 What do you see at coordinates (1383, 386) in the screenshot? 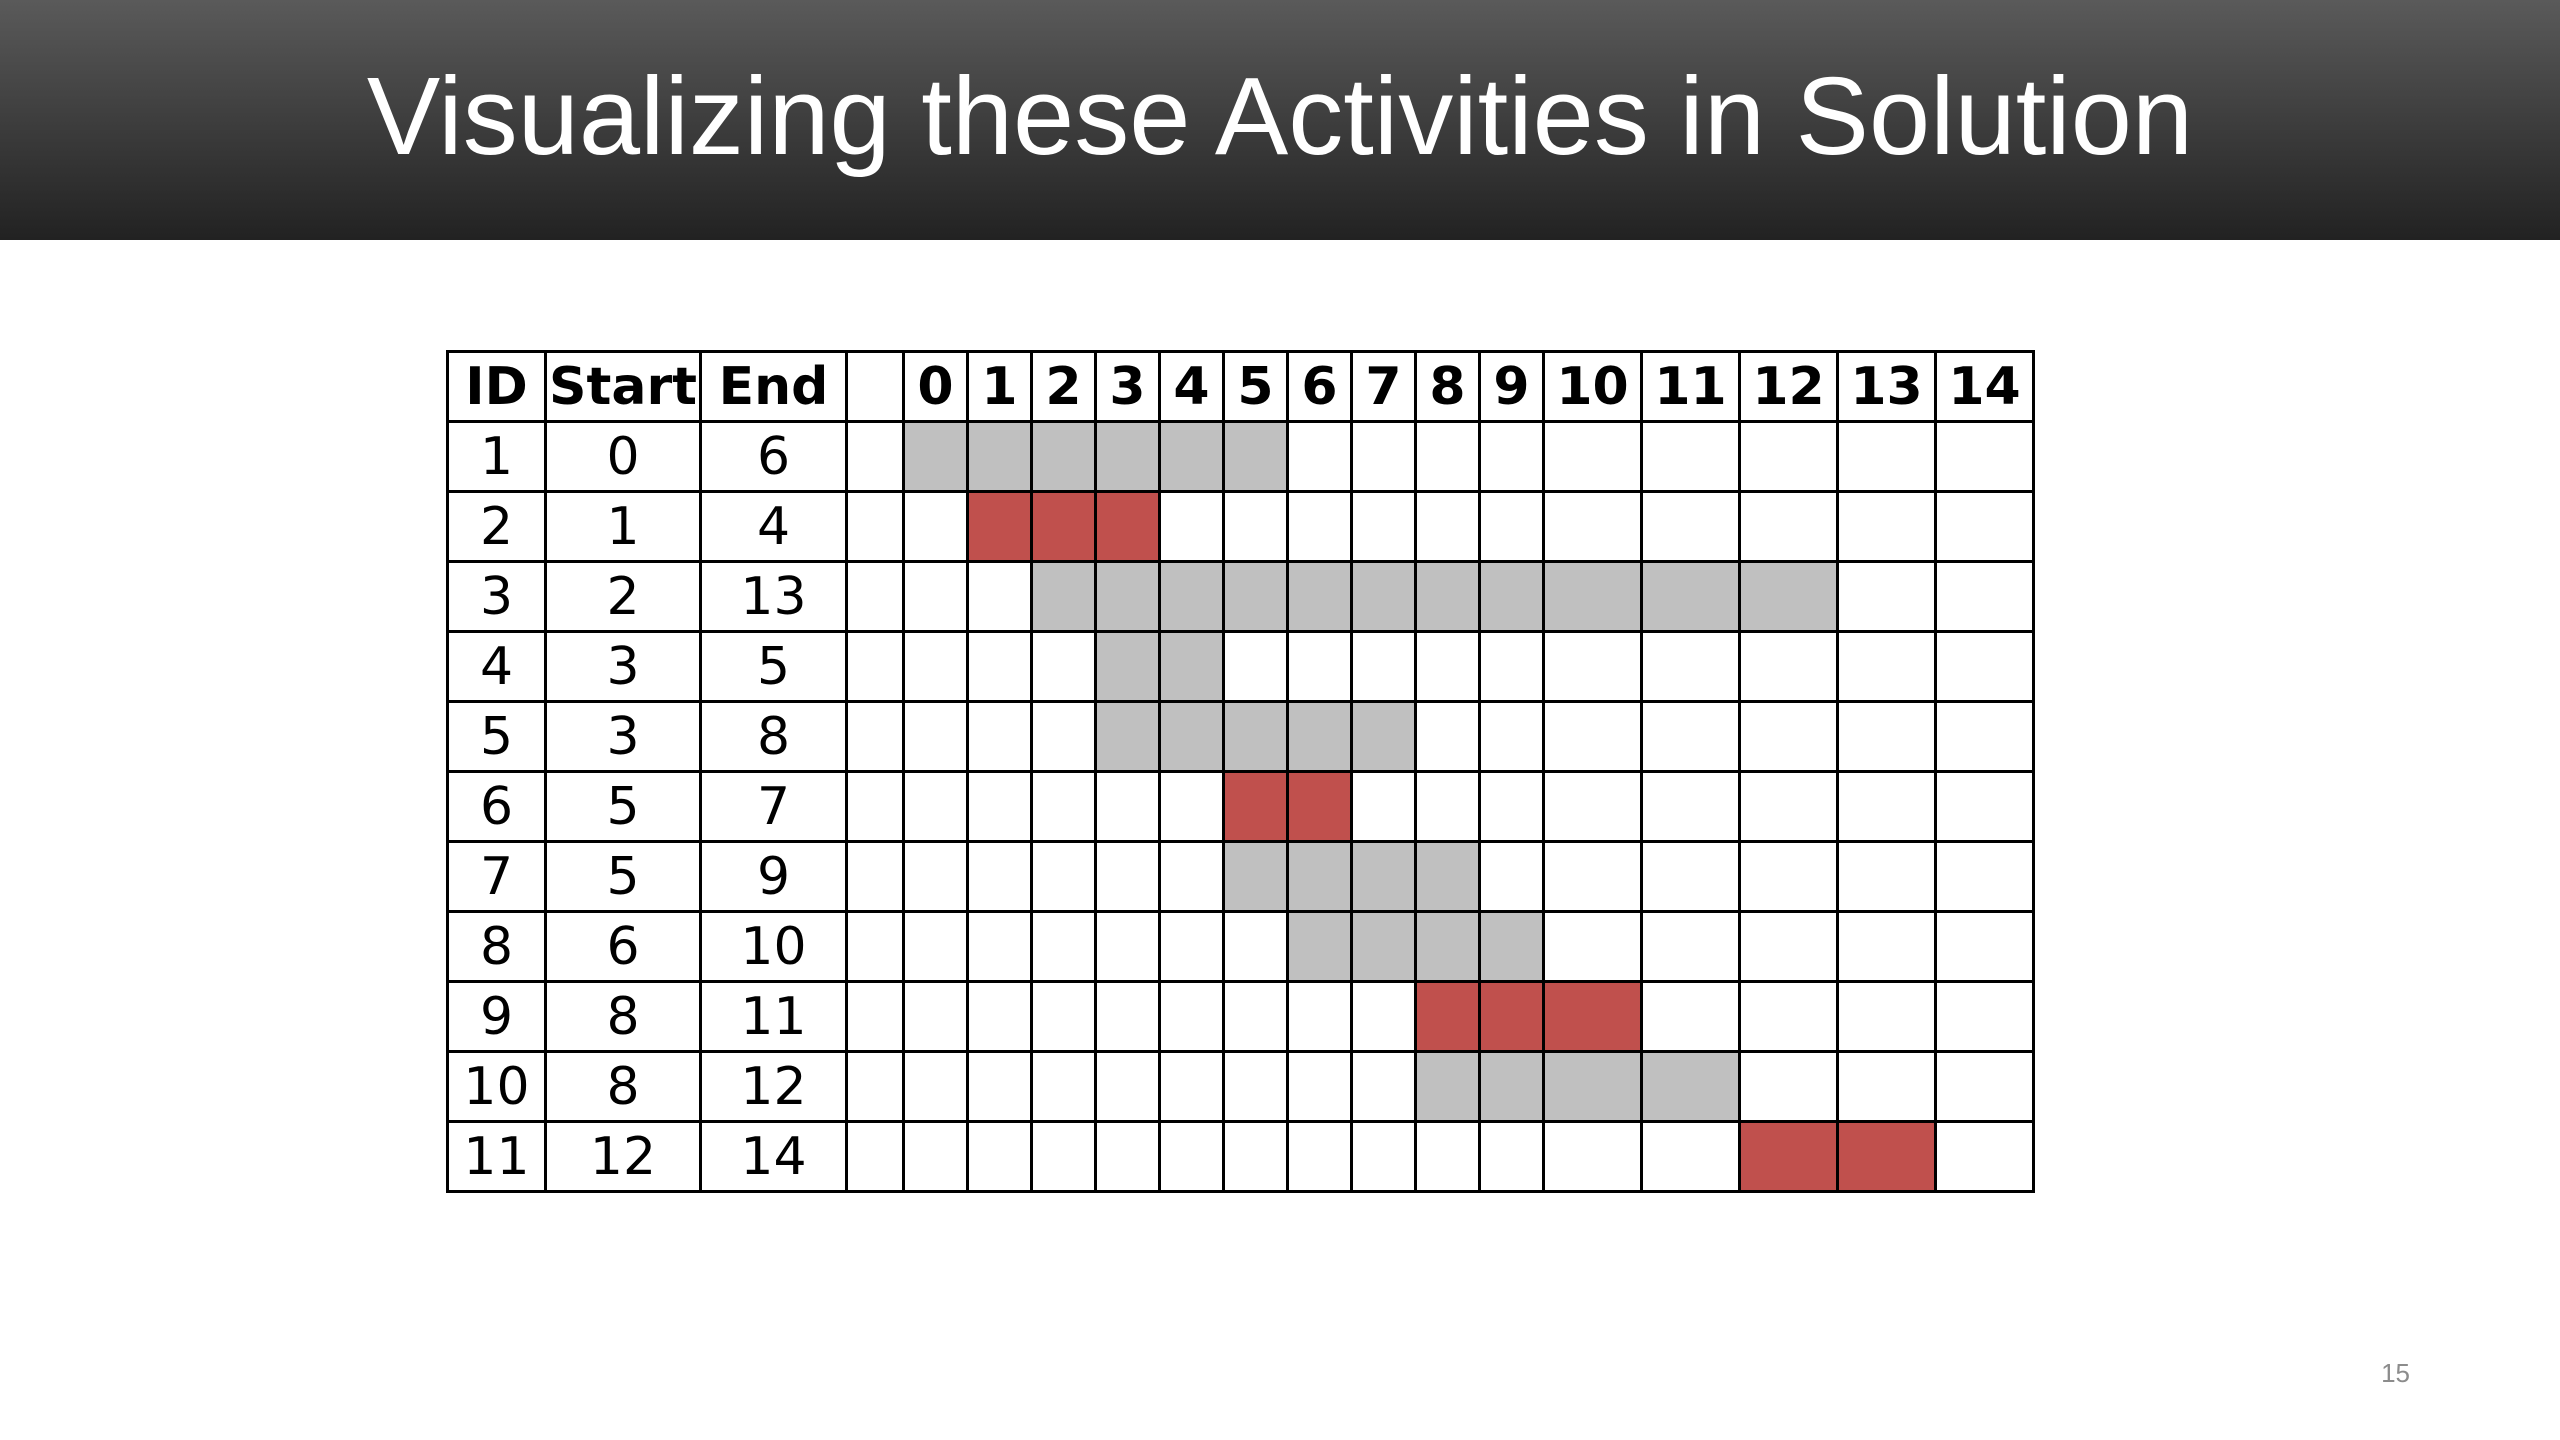
I see `header-time-7: 7` at bounding box center [1383, 386].